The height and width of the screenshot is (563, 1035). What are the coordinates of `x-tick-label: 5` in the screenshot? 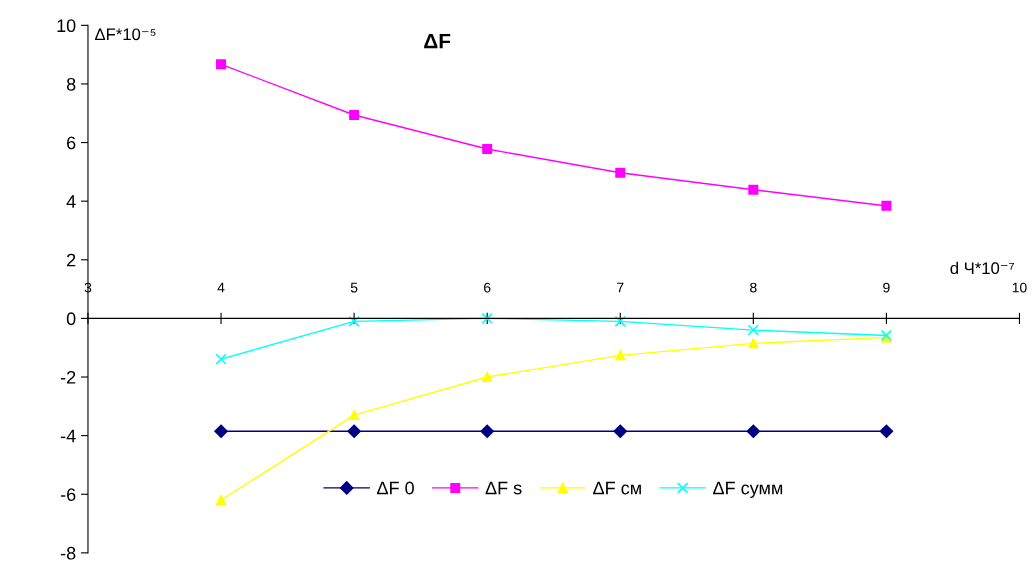 It's located at (354, 287).